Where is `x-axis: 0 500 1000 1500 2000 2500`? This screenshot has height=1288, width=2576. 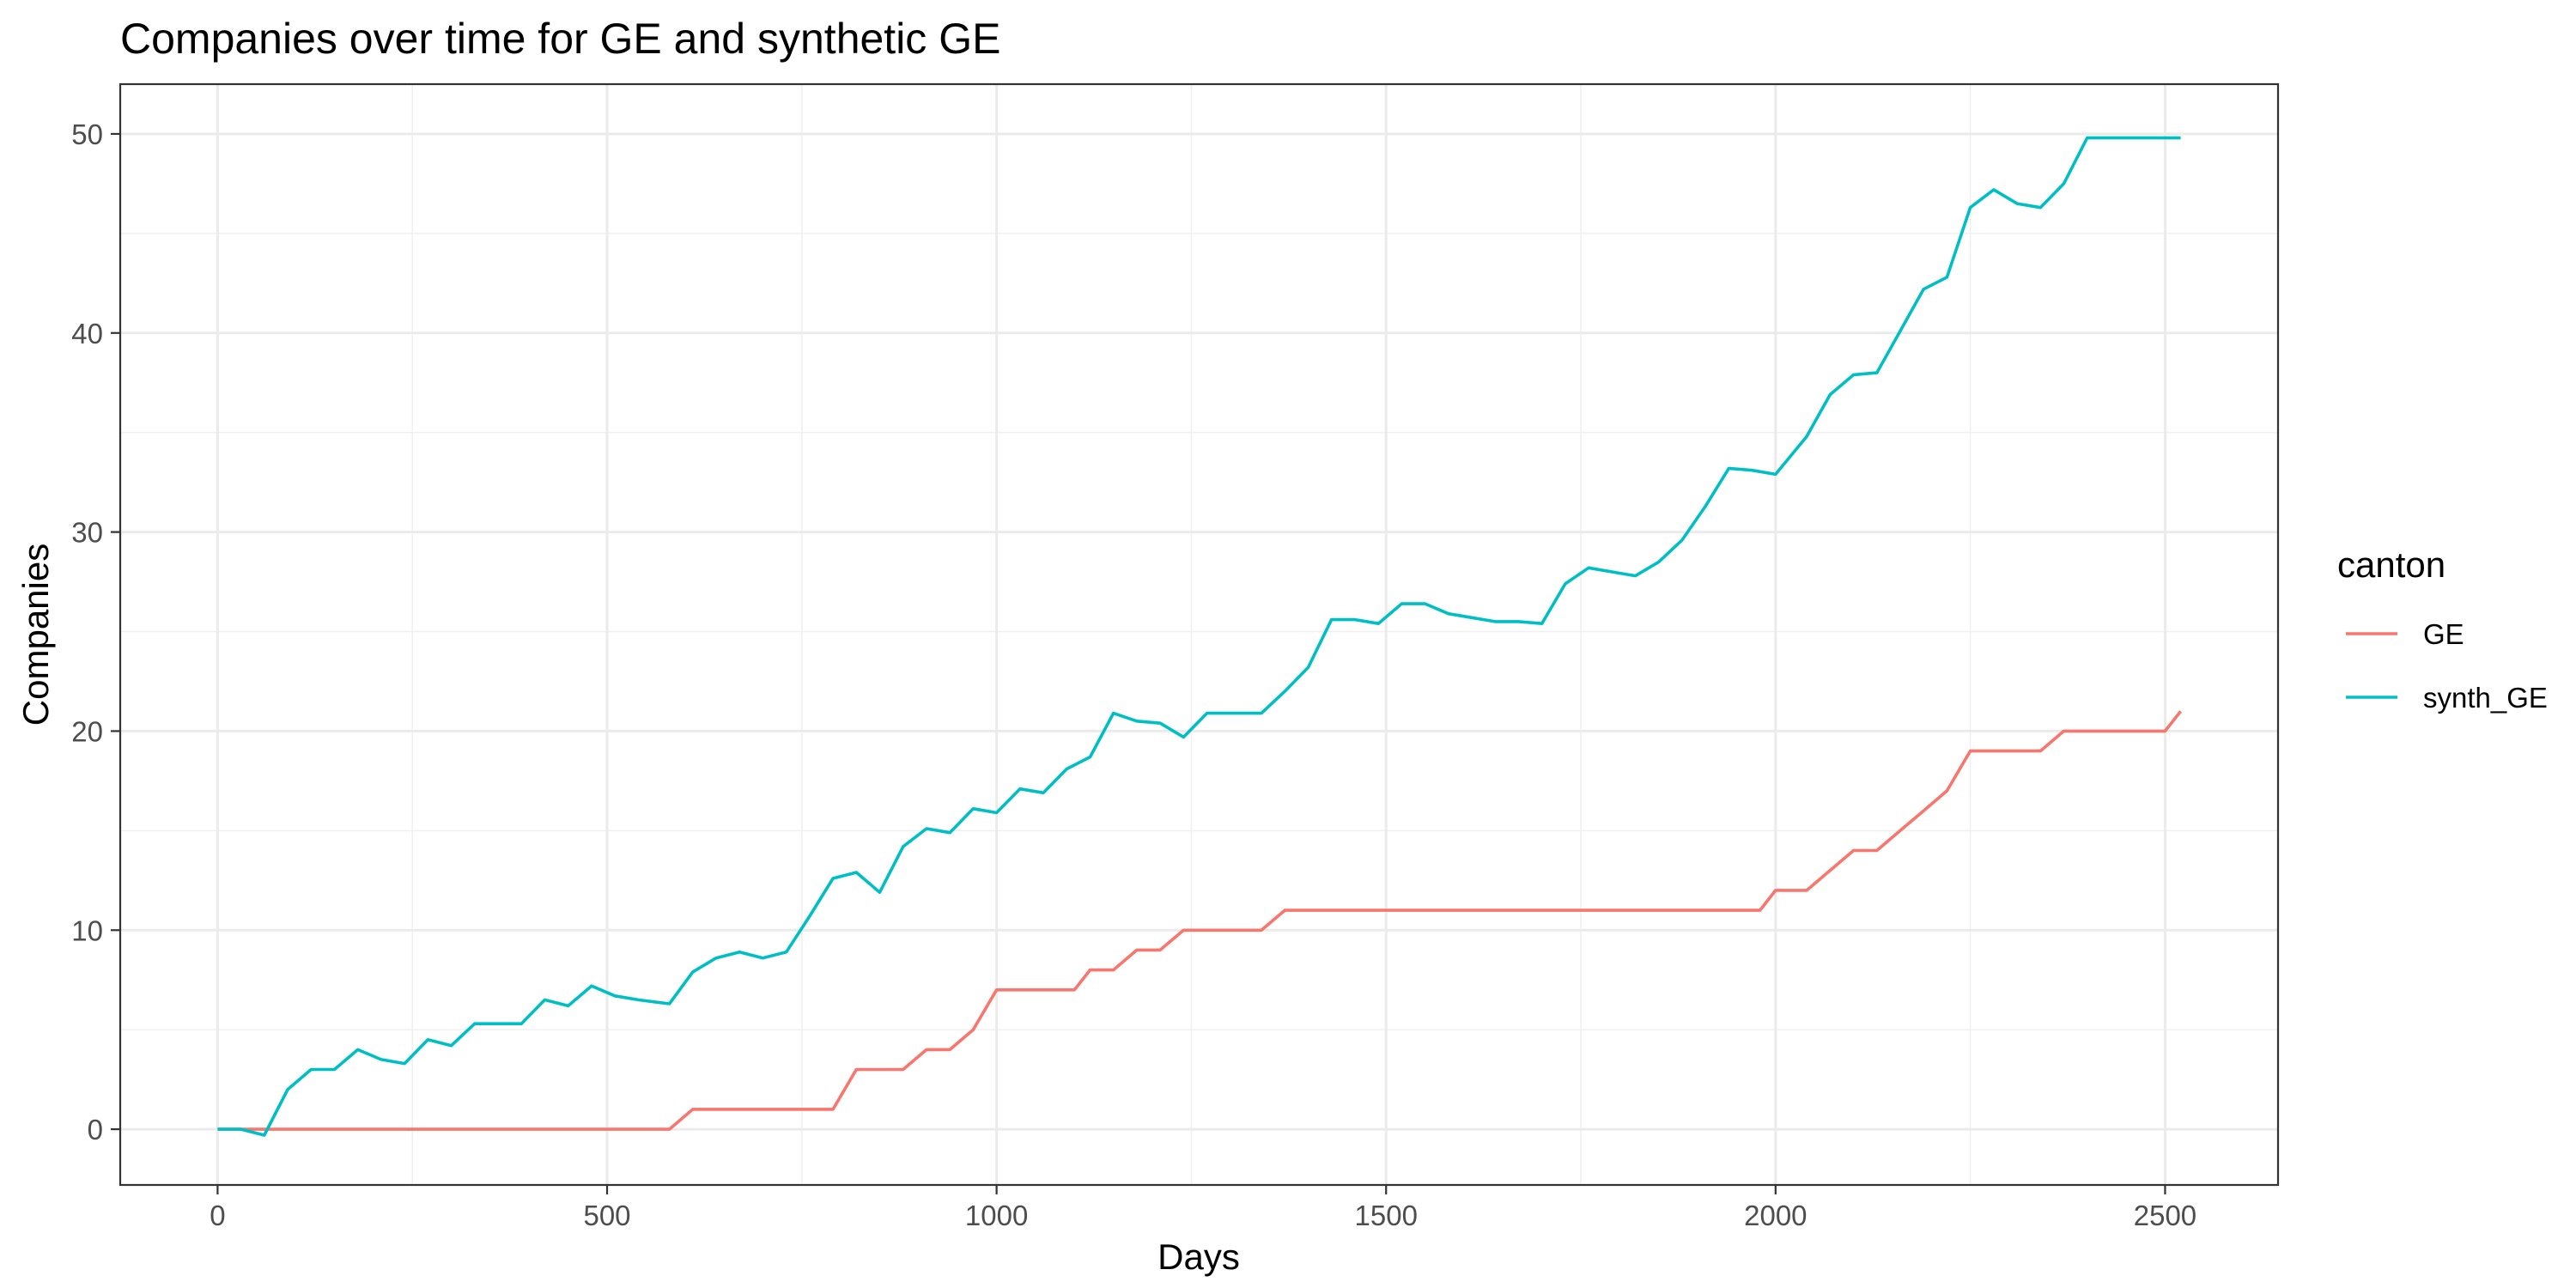 x-axis: 0 500 1000 1500 2000 2500 is located at coordinates (1203, 1208).